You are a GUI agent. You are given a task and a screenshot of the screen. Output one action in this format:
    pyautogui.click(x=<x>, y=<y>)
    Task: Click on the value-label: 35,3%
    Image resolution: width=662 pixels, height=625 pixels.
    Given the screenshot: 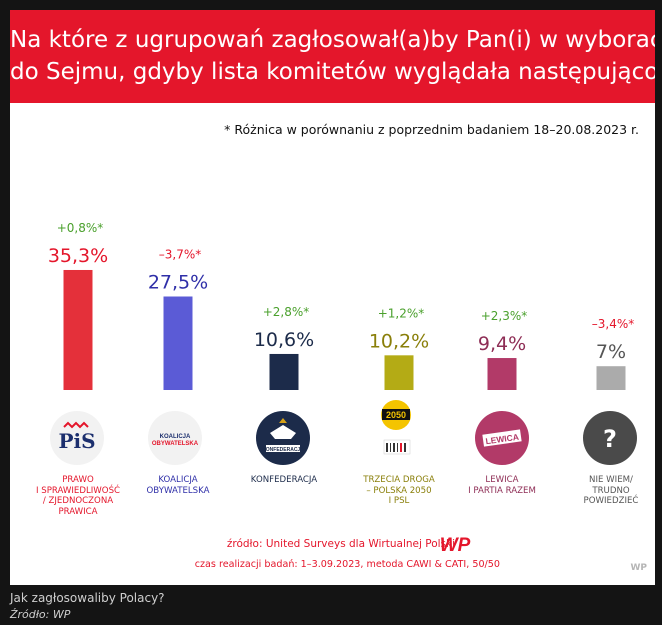 What is the action you would take?
    pyautogui.click(x=78, y=256)
    